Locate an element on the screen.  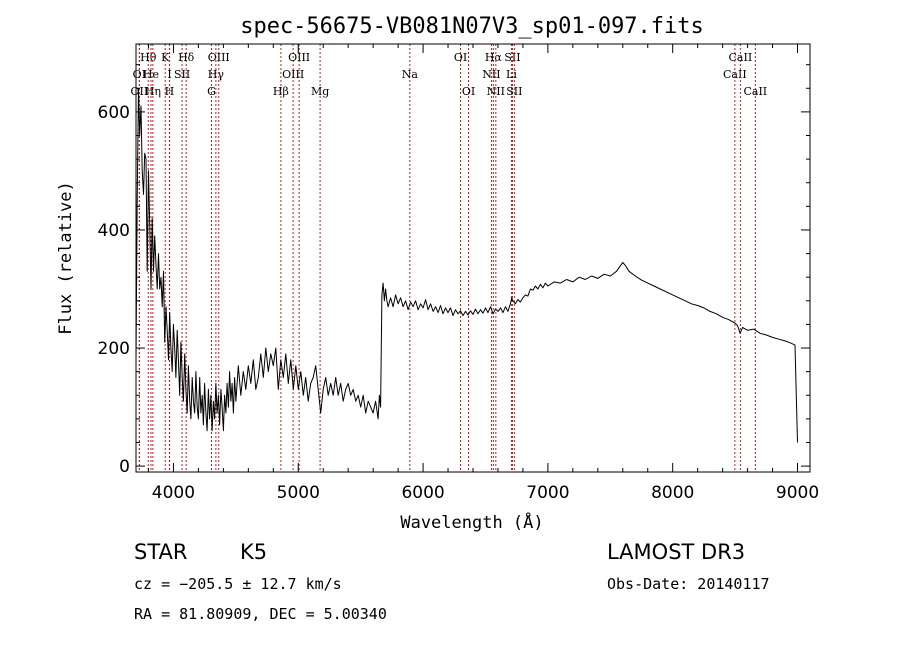
observation-date: Obs-Date: 20140117 is located at coordinates (688, 584).